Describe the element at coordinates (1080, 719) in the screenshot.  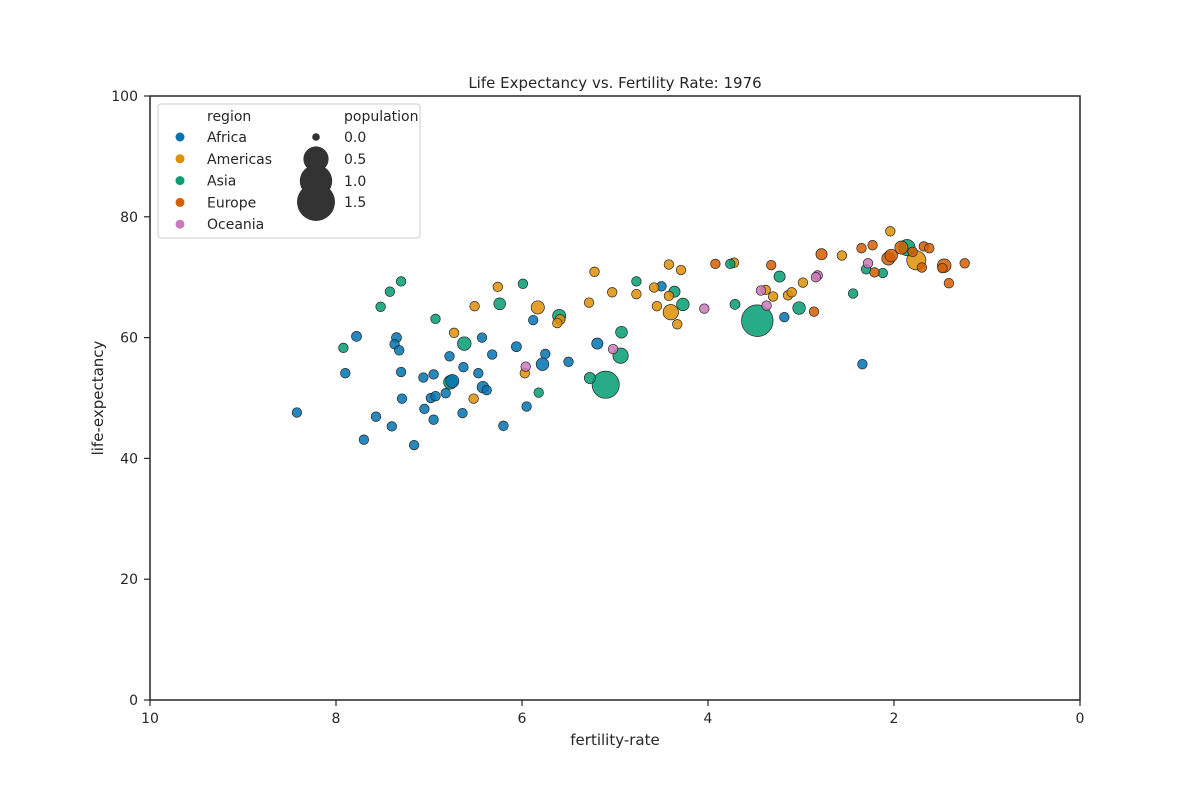
I see `x-tick-label: 0` at that location.